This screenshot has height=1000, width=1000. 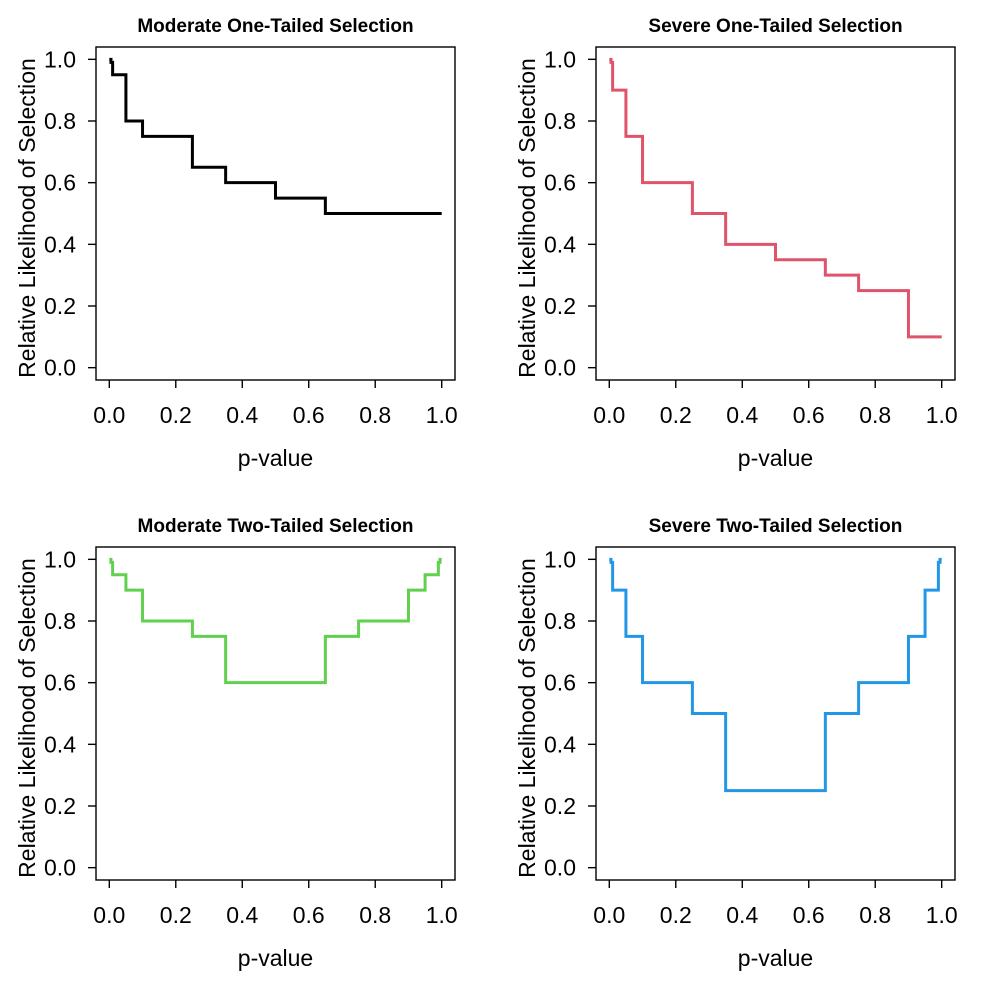 I want to click on chart-title: Moderate One-Tailed Selection, so click(x=275, y=26).